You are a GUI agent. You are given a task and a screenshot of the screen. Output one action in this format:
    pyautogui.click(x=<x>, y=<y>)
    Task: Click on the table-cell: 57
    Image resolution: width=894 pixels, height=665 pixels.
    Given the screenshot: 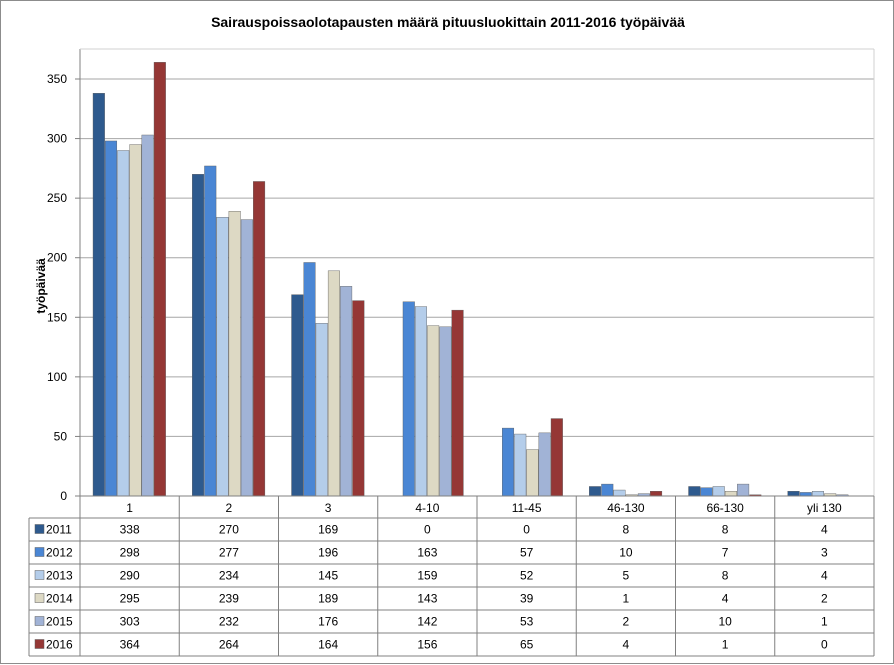 What is the action you would take?
    pyautogui.click(x=527, y=553)
    